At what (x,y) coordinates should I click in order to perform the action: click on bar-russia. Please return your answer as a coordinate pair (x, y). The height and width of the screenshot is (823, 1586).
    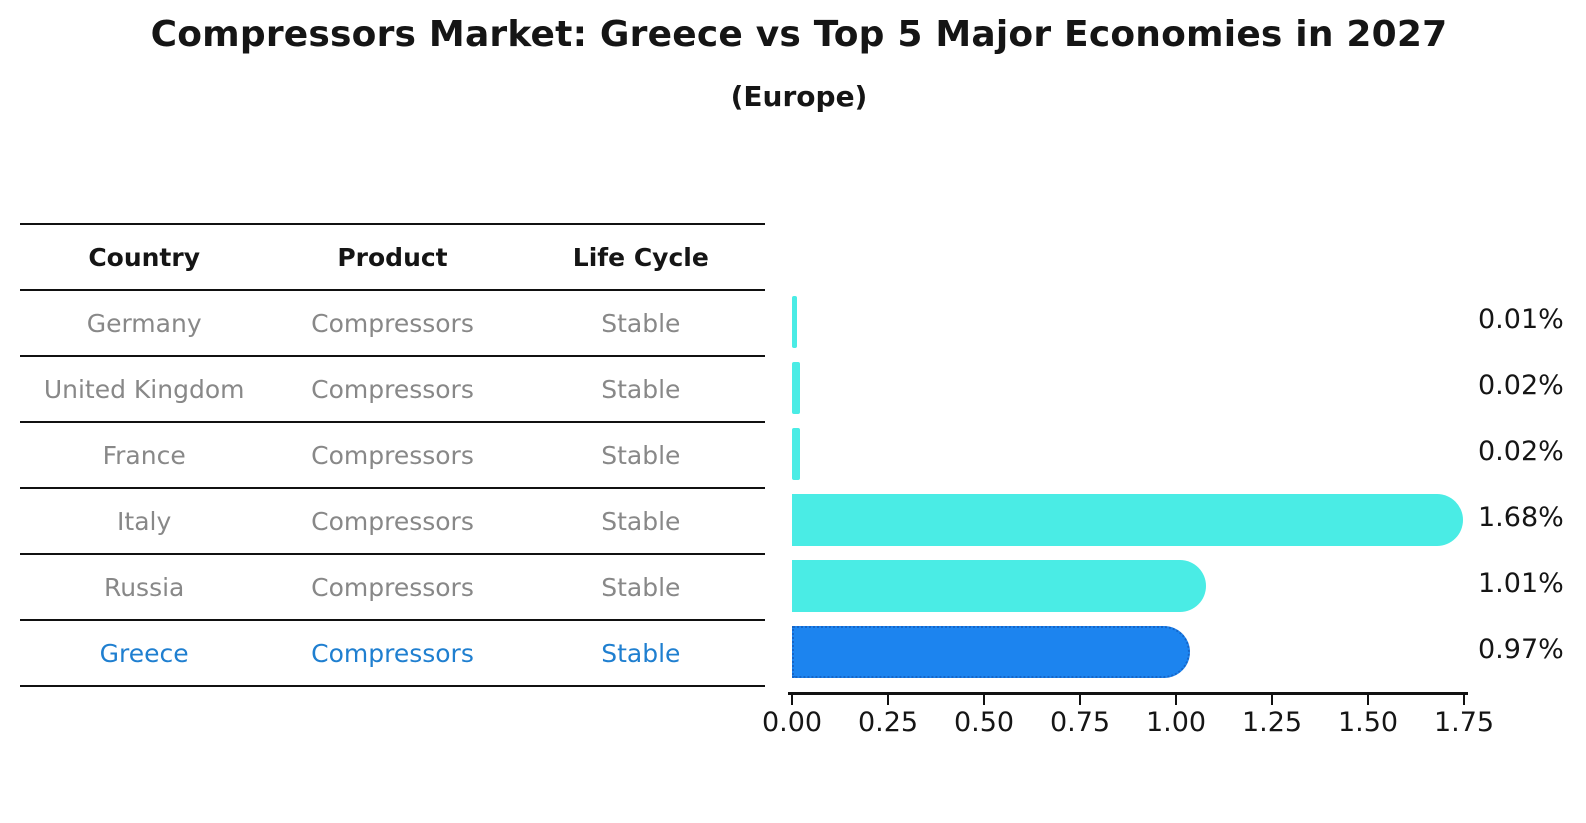
    Looking at the image, I should click on (999, 586).